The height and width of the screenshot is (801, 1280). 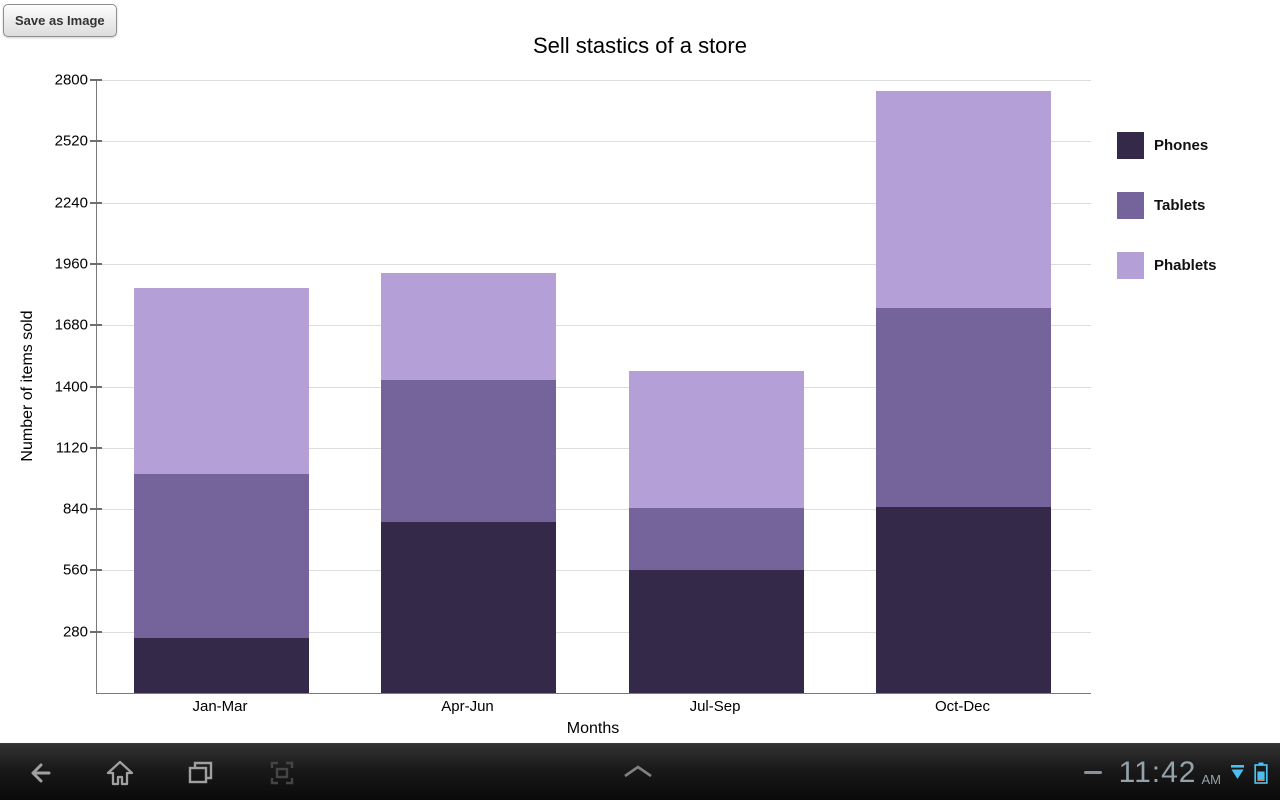 What do you see at coordinates (468, 451) in the screenshot?
I see `bar-segment-tablets-apr-jun` at bounding box center [468, 451].